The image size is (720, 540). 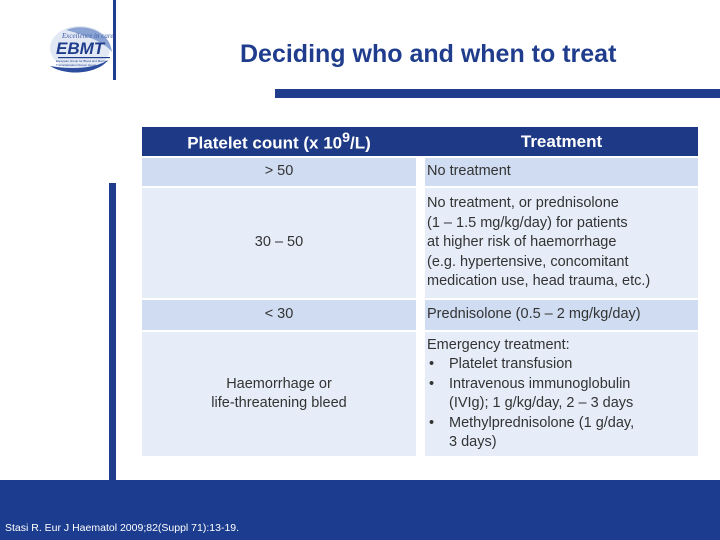 What do you see at coordinates (522, 242) in the screenshot?
I see `treatment-line: at higher risk of haemorrhage` at bounding box center [522, 242].